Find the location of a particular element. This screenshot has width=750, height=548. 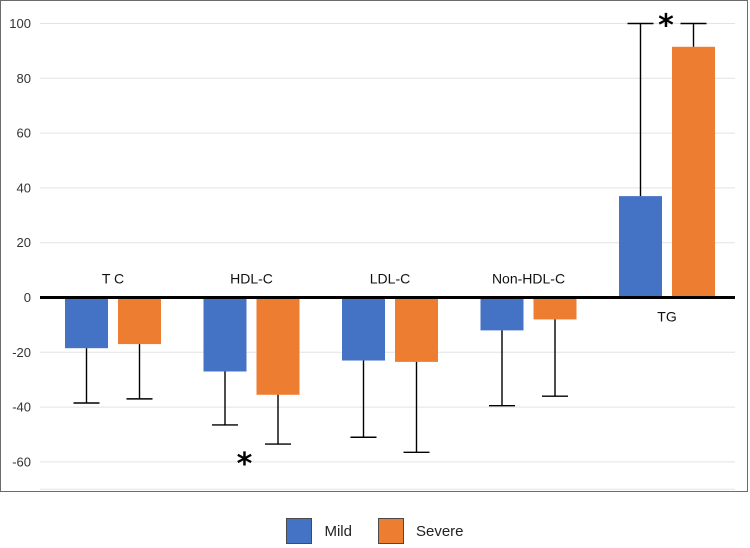

y-tick-label: -60 is located at coordinates (21, 461).